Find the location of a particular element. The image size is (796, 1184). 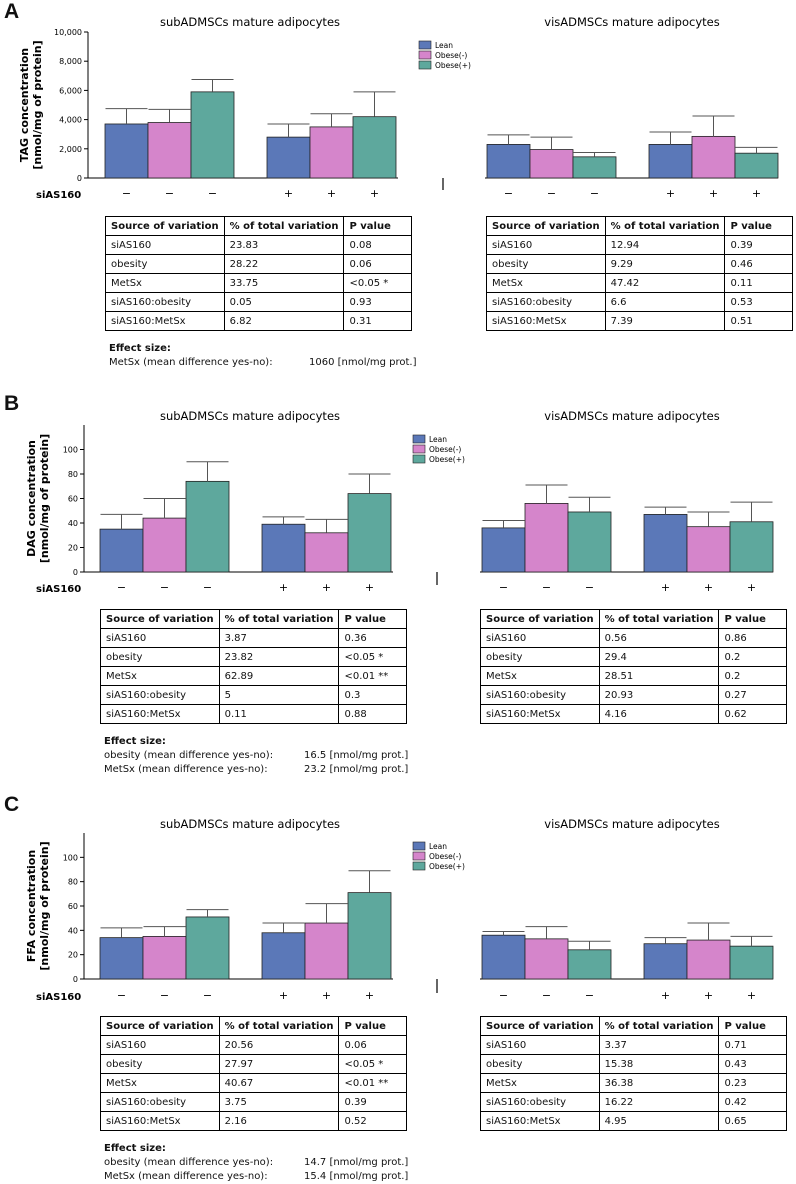

table-cell: 9.29 is located at coordinates (665, 264).